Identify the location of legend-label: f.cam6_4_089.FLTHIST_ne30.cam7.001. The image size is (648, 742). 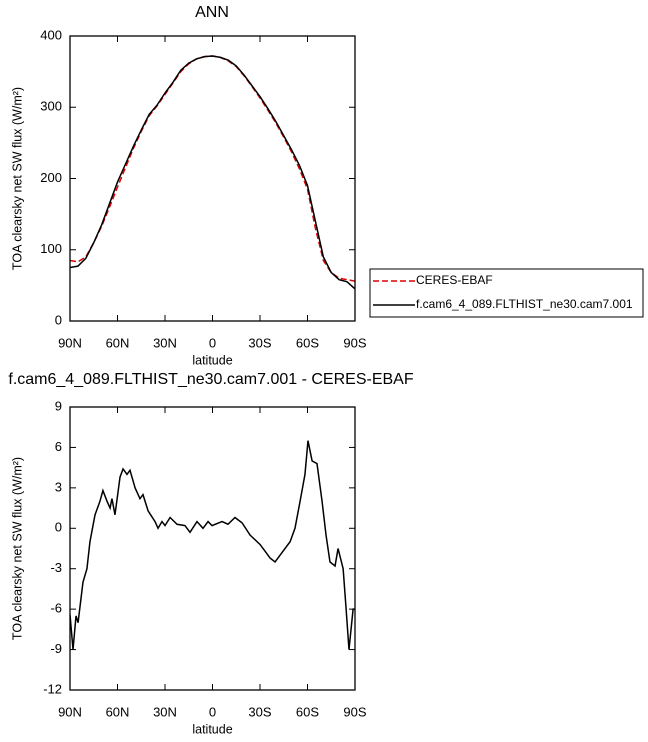
(524, 304).